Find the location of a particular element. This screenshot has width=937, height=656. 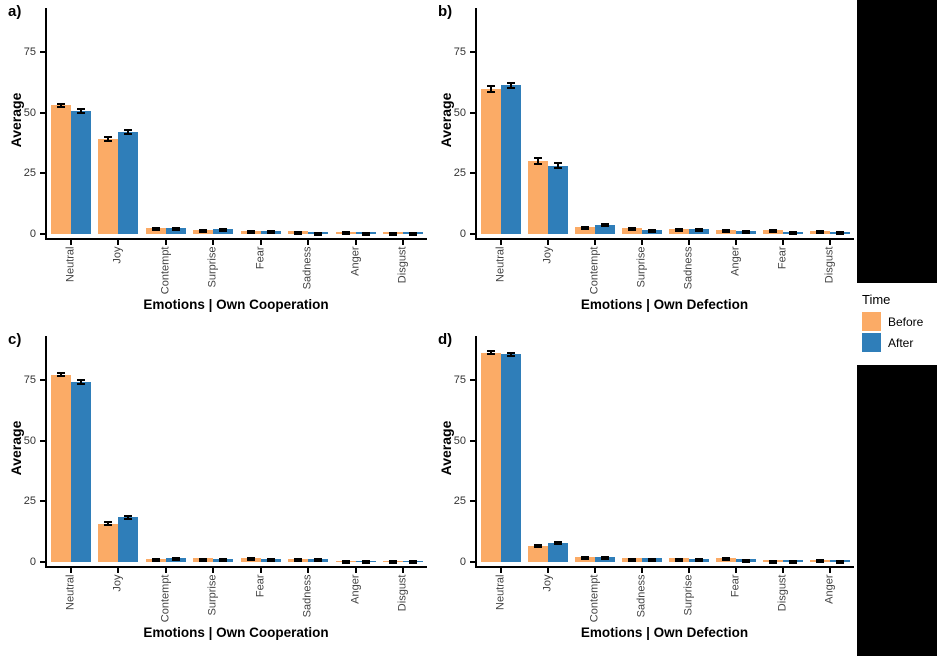

errorbar-after-neutral is located at coordinates (80, 110).